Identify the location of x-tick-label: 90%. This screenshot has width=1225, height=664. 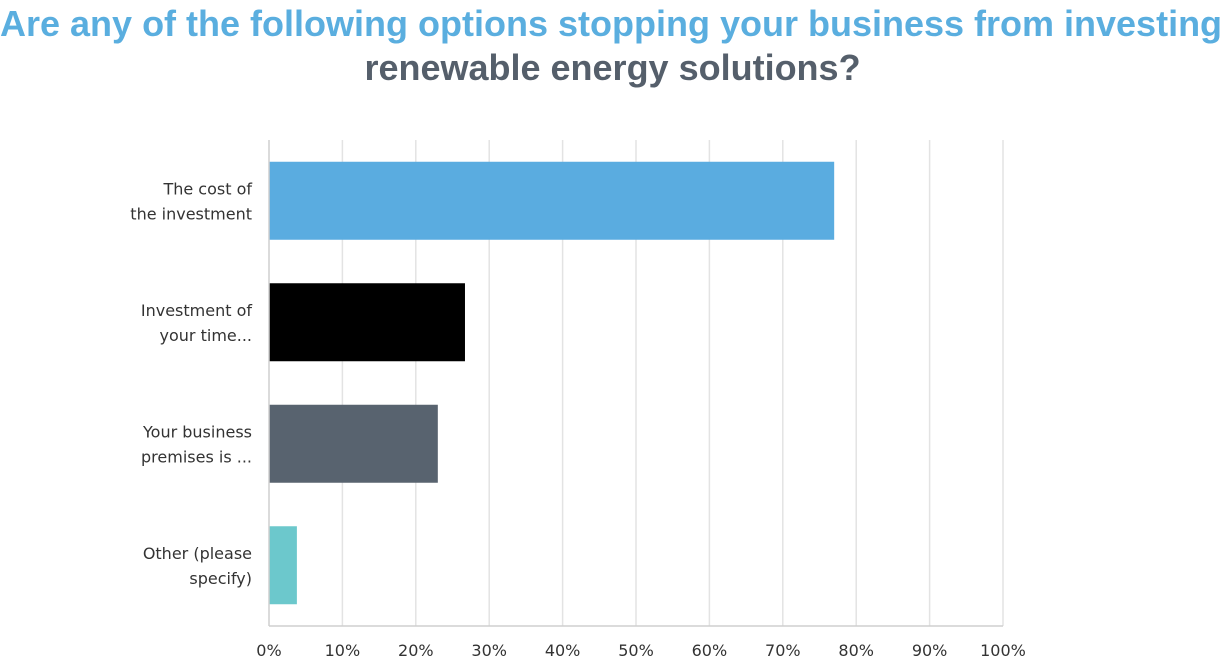
(930, 650).